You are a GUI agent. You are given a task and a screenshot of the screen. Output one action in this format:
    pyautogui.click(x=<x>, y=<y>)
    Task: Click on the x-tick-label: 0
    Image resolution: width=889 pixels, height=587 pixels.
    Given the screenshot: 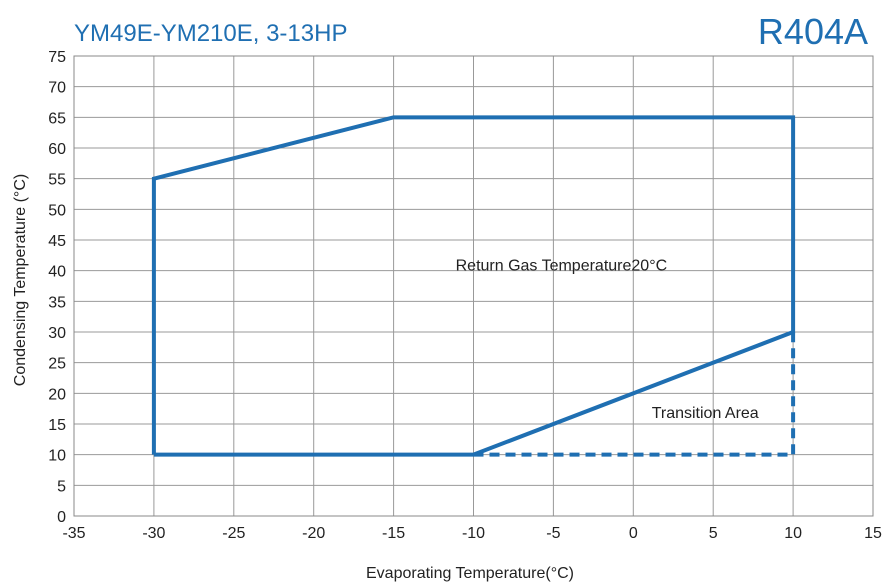 What is the action you would take?
    pyautogui.click(x=633, y=533)
    